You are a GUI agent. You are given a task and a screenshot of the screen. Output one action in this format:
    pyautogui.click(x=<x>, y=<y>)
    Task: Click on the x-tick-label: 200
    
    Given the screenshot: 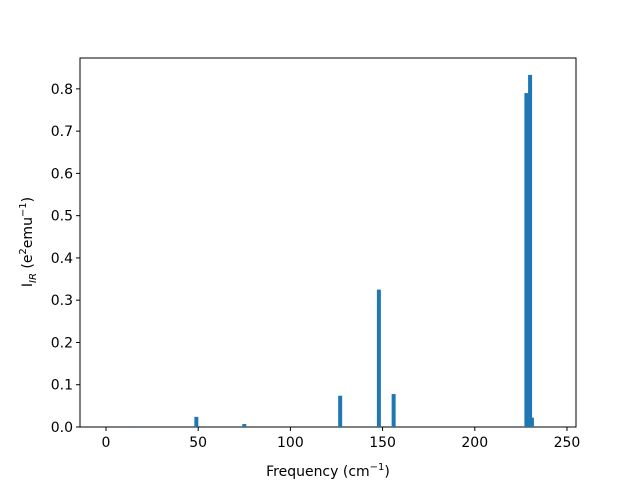 What is the action you would take?
    pyautogui.click(x=474, y=443)
    